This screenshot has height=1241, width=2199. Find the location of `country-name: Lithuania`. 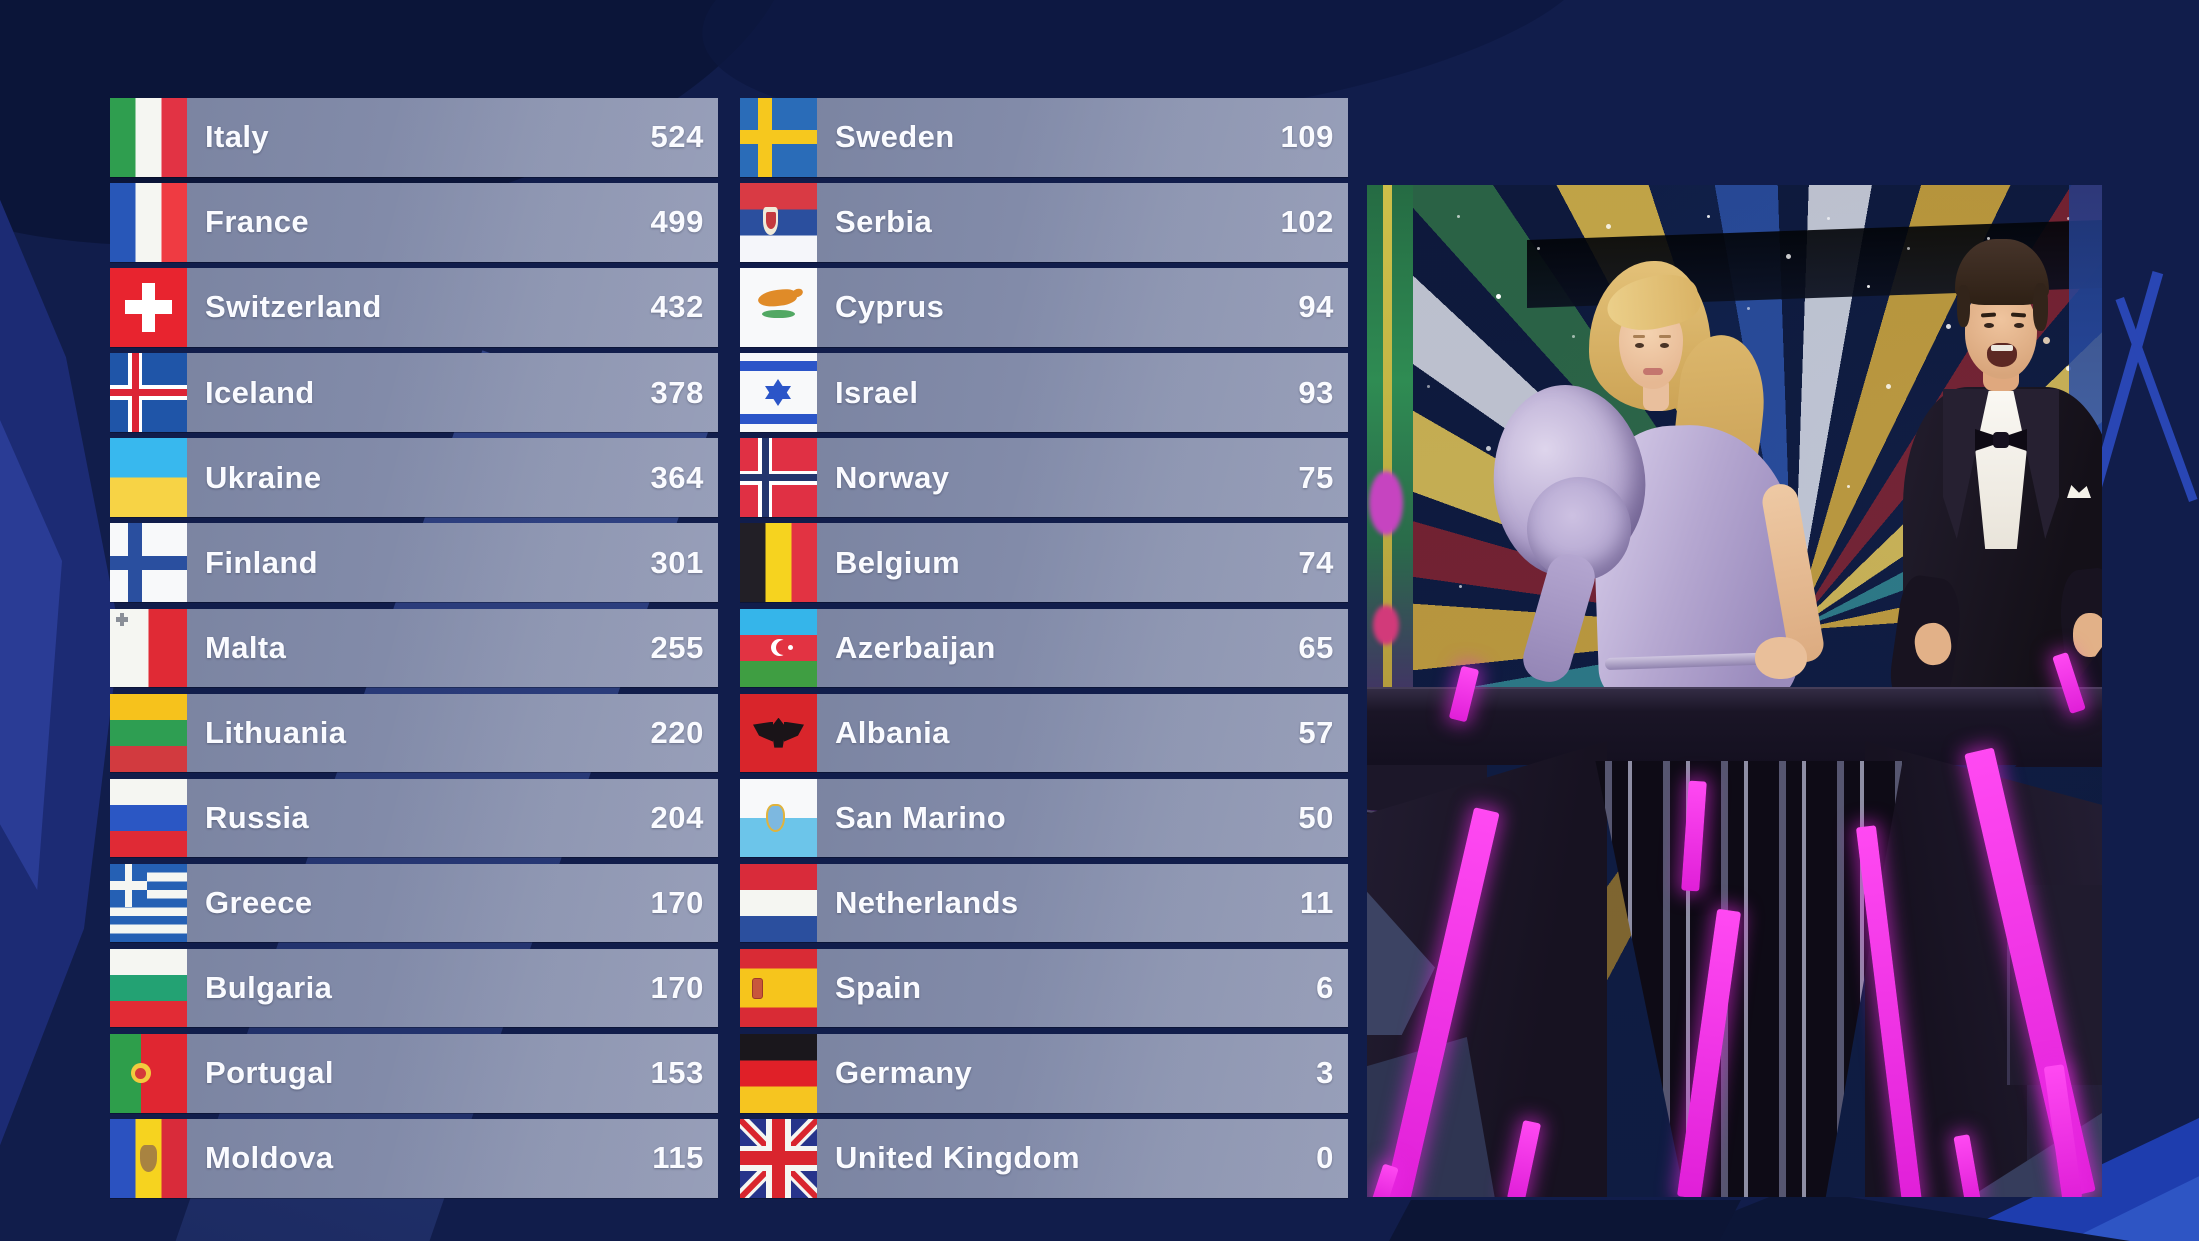

country-name: Lithuania is located at coordinates (276, 732).